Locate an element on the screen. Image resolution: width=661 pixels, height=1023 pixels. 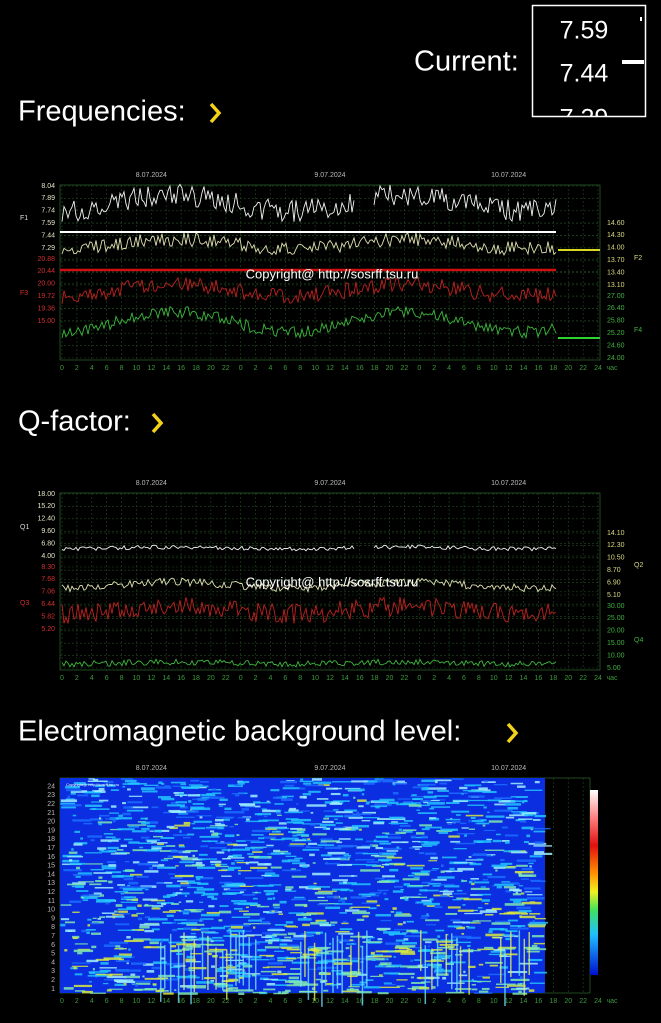
section-title: Frequencies: is located at coordinates (102, 112).